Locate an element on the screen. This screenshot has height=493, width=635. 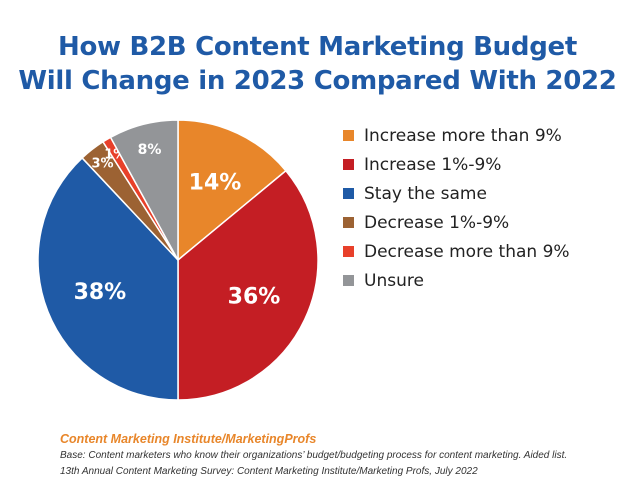
pie-slice-label-1: 36% is located at coordinates (254, 297).